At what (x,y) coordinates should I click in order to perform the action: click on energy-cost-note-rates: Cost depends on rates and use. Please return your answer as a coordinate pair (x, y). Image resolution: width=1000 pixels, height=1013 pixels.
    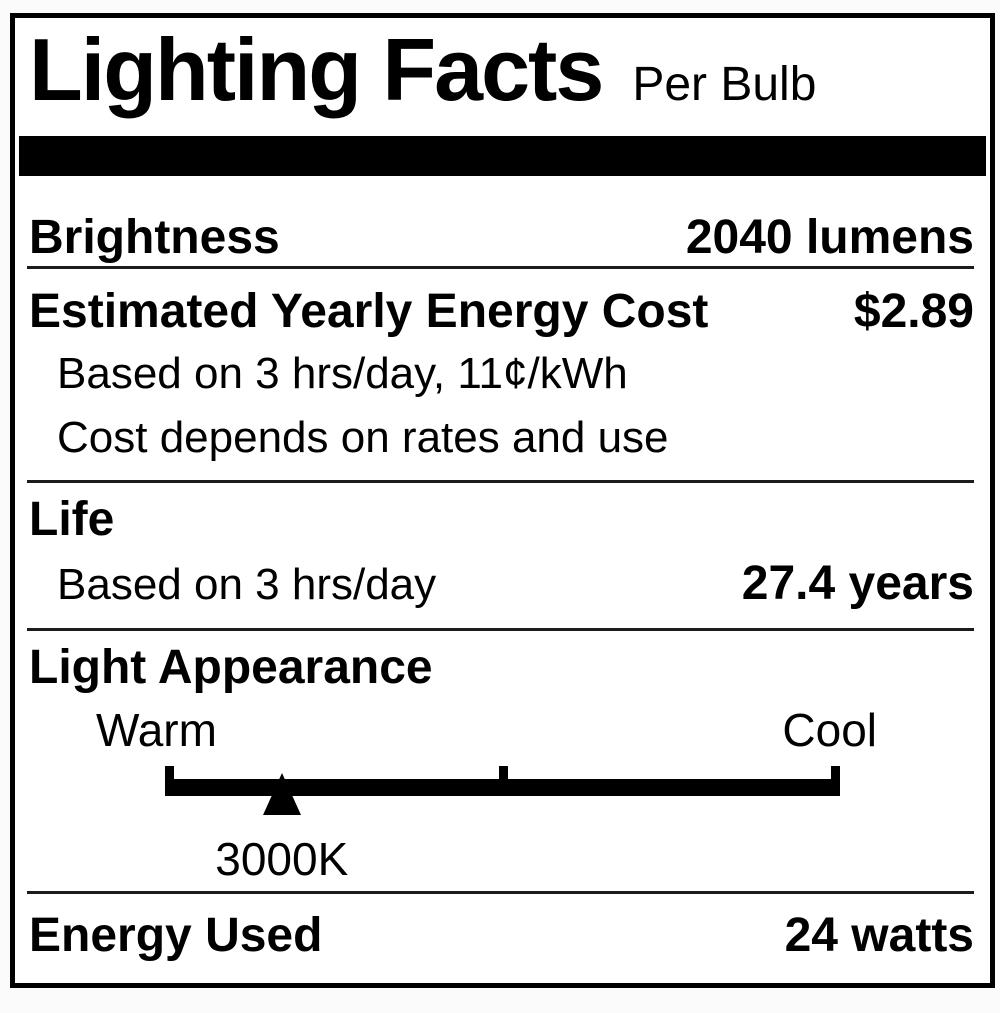
    Looking at the image, I should click on (363, 437).